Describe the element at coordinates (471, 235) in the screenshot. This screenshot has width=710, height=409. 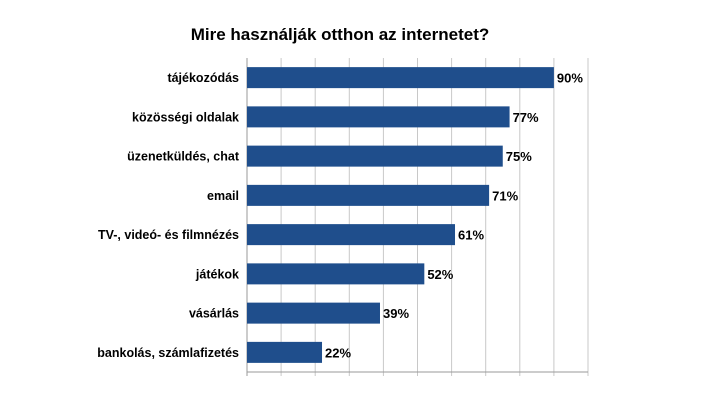
I see `data-label: 61%` at that location.